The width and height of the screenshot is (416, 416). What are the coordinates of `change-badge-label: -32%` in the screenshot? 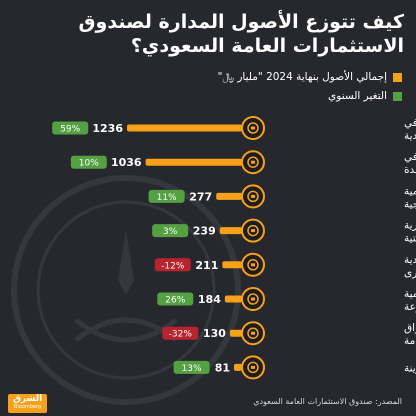 It's located at (181, 335).